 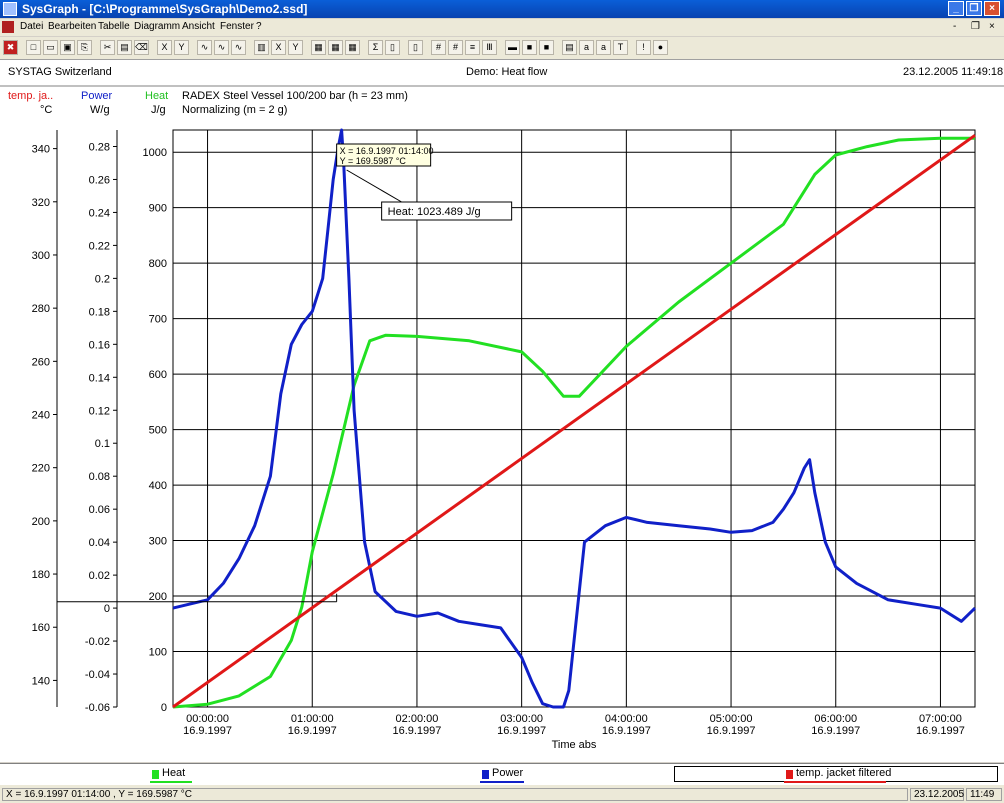 I want to click on calc-icon: ▦, so click(x=352, y=47).